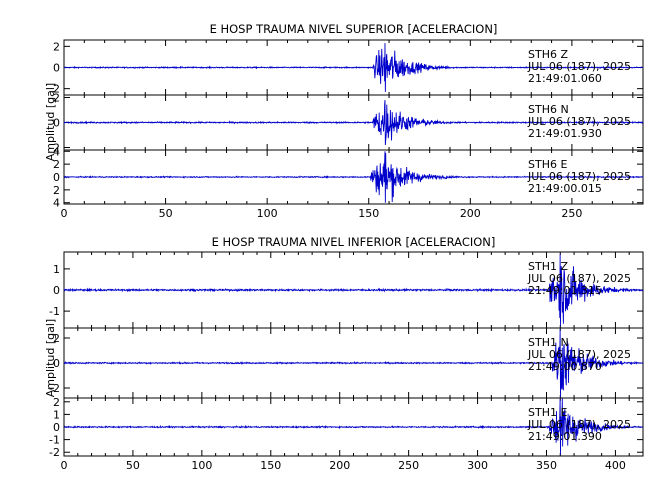 The width and height of the screenshot is (650, 500). Describe the element at coordinates (547, 412) in the screenshot. I see `station-annotation: STH1 E` at that location.